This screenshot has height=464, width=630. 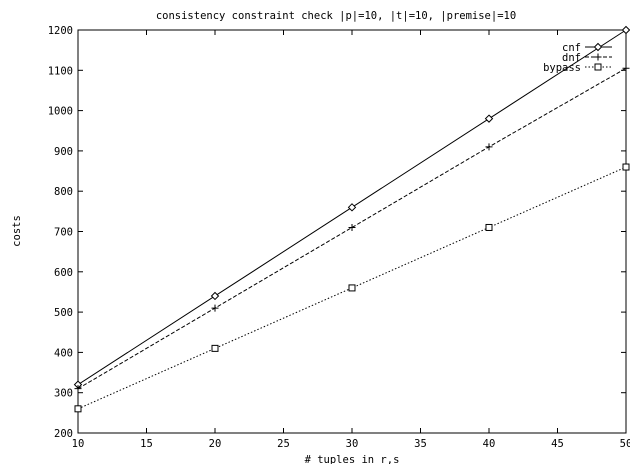 What do you see at coordinates (60, 71) in the screenshot?
I see `y-tick-label: 1100` at bounding box center [60, 71].